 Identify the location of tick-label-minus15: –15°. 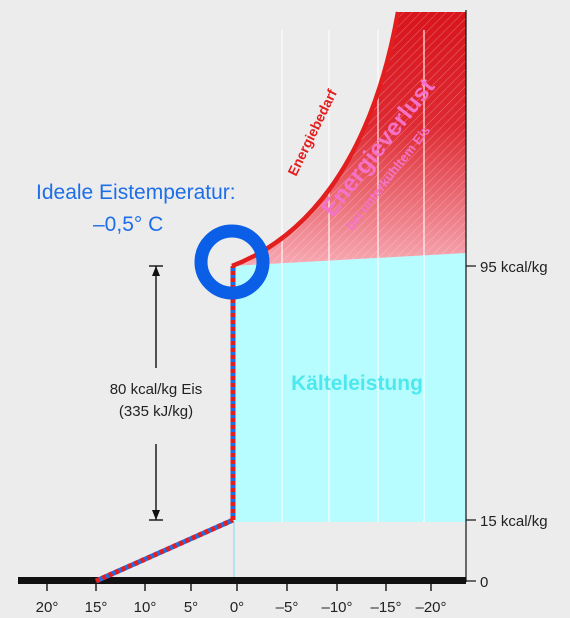
(385, 607).